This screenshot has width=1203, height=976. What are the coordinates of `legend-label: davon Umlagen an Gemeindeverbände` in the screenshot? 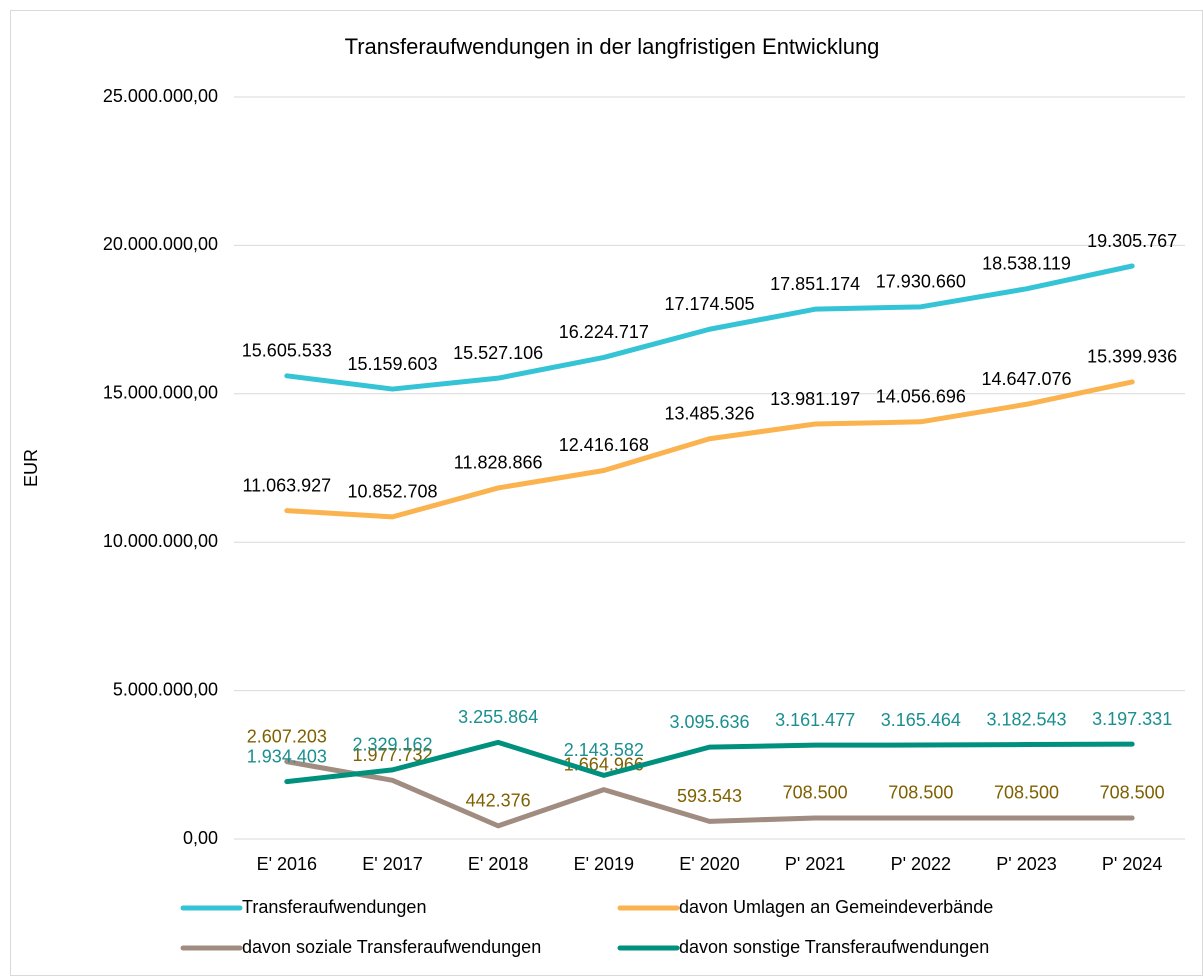 It's located at (836, 907).